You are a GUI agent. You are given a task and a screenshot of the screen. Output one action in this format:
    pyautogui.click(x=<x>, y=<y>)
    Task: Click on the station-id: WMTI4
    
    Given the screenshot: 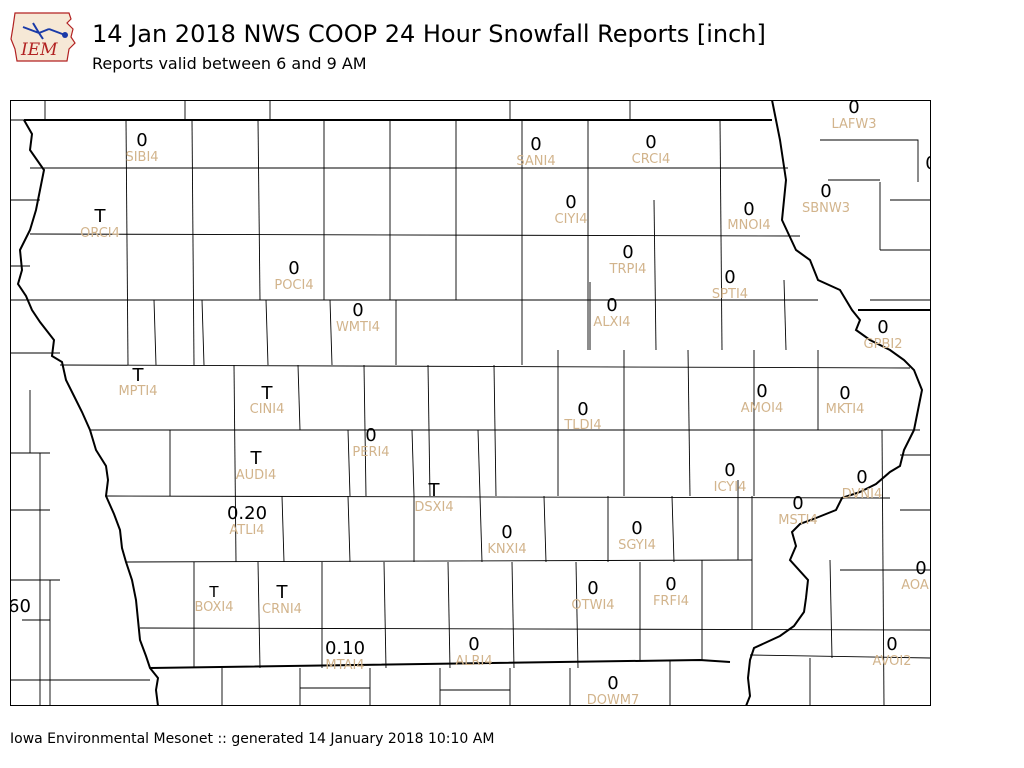 What is the action you would take?
    pyautogui.click(x=358, y=327)
    